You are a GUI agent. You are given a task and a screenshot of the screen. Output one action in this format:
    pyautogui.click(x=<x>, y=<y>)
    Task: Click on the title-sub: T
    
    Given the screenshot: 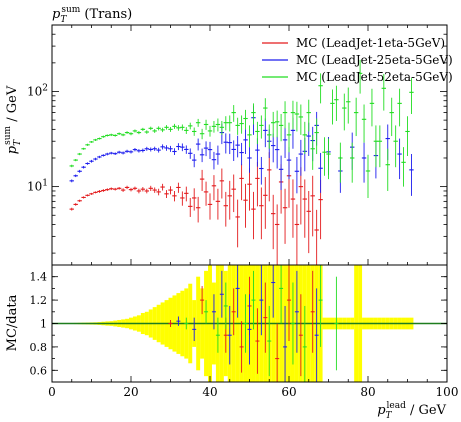 What is the action you would take?
    pyautogui.click(x=63, y=20)
    